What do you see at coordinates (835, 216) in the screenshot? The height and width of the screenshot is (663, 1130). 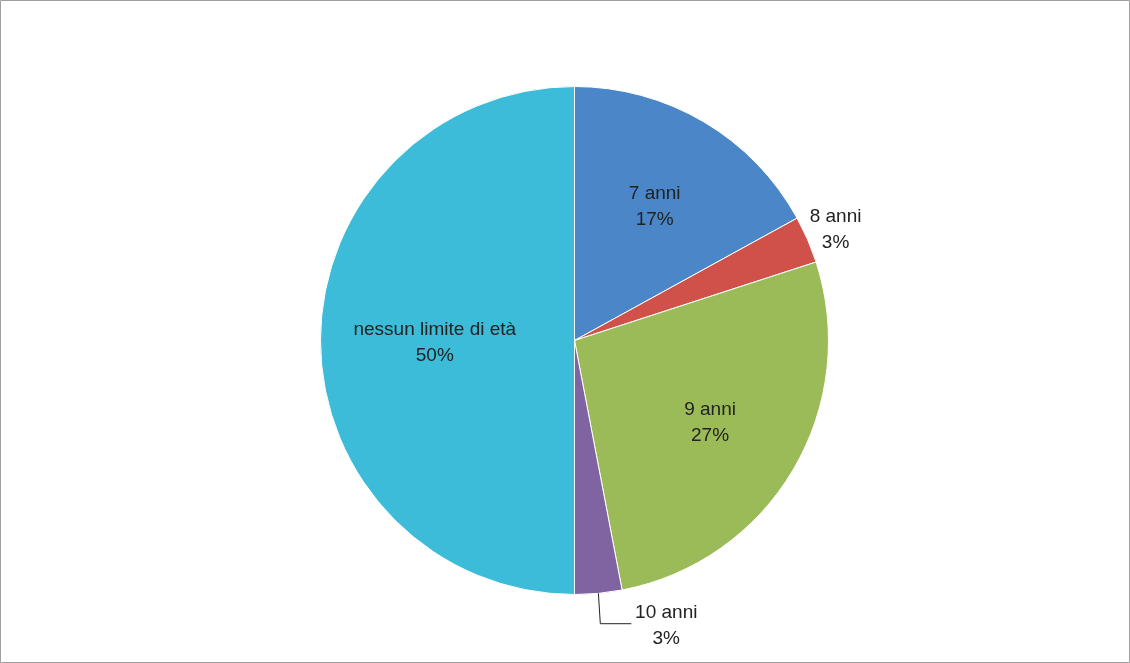 I see `slice-label: 8 anni` at bounding box center [835, 216].